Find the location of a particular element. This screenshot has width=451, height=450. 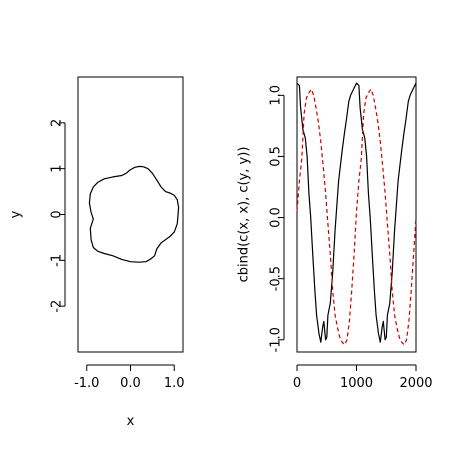

x-tick-label: 1000 is located at coordinates (356, 383).